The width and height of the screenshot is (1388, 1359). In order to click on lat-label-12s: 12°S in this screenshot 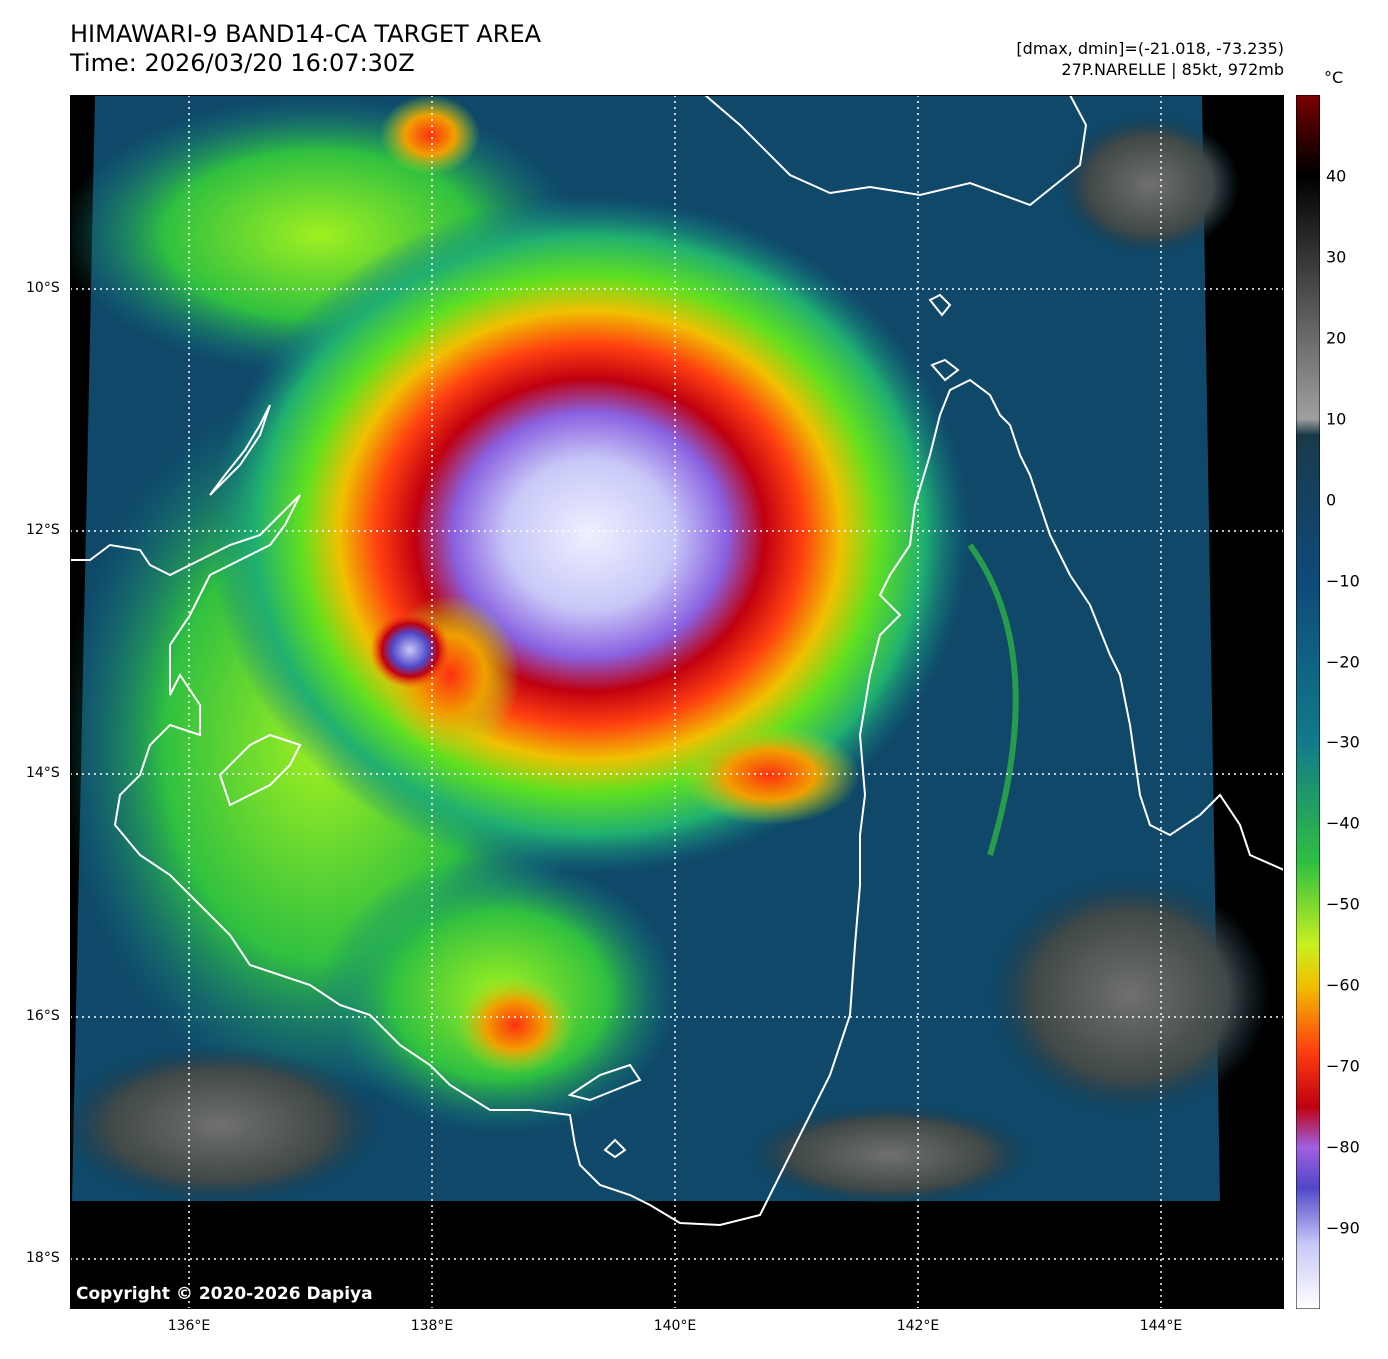, I will do `click(43, 530)`.